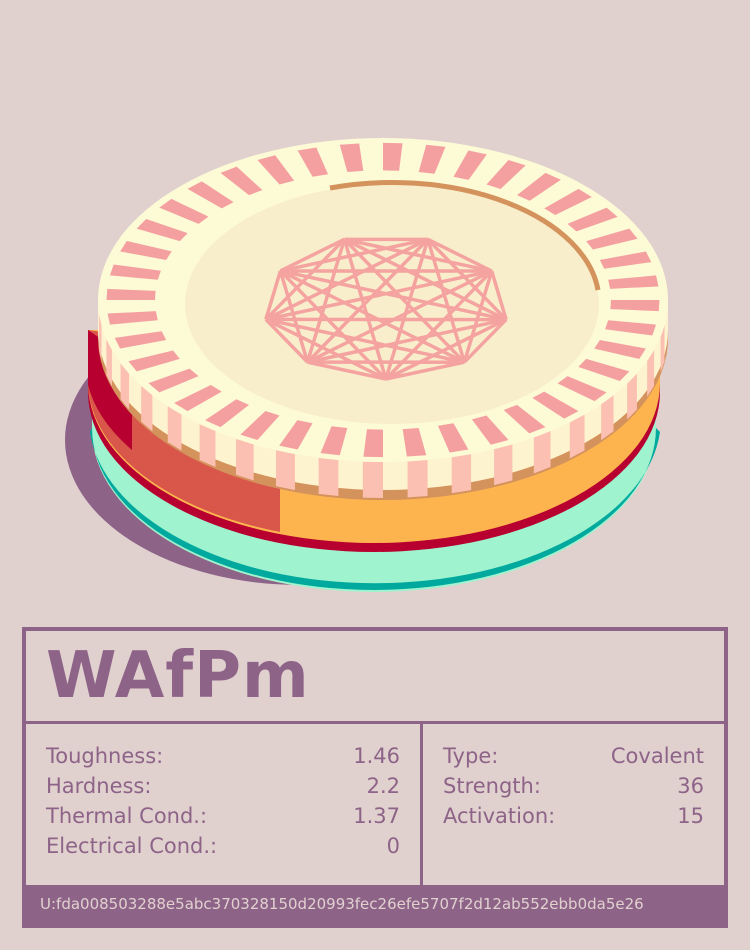 Image resolution: width=750 pixels, height=950 pixels. Describe the element at coordinates (573, 789) in the screenshot. I see `stat-strength: Strength: 36` at that location.